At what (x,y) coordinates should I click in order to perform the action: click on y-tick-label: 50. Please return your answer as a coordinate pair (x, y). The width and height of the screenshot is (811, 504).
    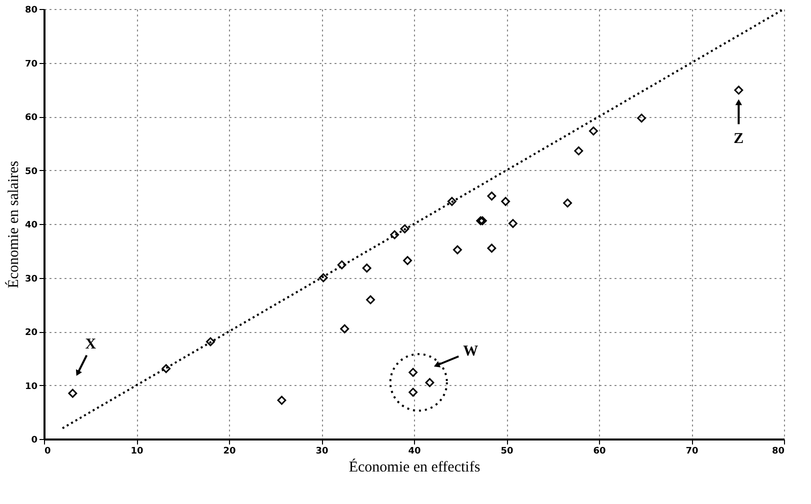
    Looking at the image, I should click on (31, 171).